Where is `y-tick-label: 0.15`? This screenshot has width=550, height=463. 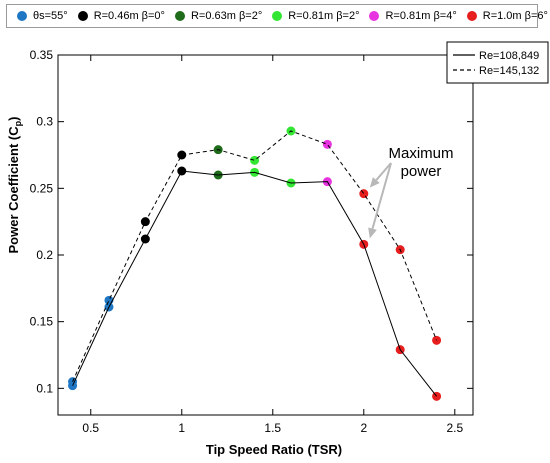 y-tick-label: 0.15 is located at coordinates (42, 322).